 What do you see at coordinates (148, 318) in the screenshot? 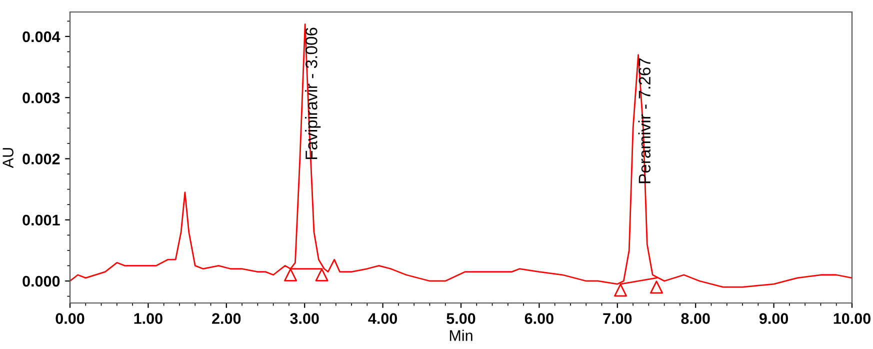
I see `x-tick-label: 1.00` at bounding box center [148, 318].